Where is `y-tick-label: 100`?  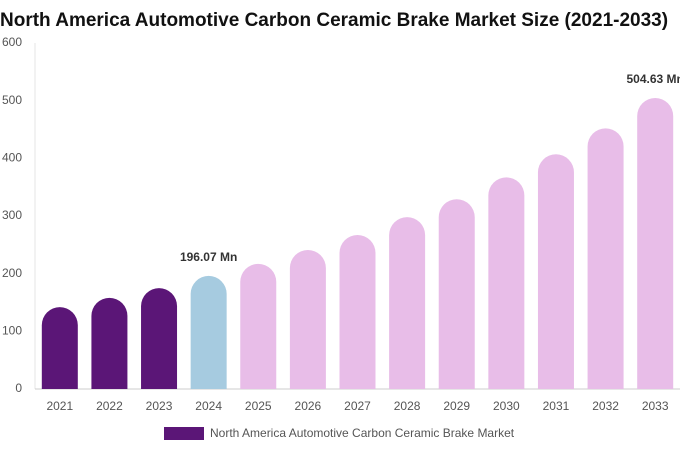
y-tick-label: 100 is located at coordinates (12, 331).